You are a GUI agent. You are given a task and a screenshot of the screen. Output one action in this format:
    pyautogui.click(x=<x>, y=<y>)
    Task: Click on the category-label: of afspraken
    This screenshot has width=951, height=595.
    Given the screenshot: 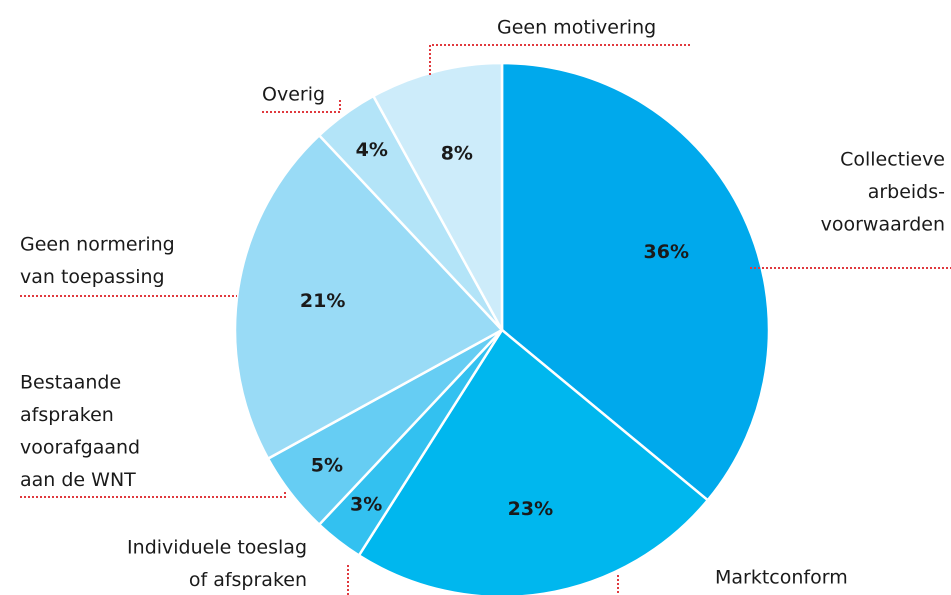 What is the action you would take?
    pyautogui.click(x=248, y=580)
    